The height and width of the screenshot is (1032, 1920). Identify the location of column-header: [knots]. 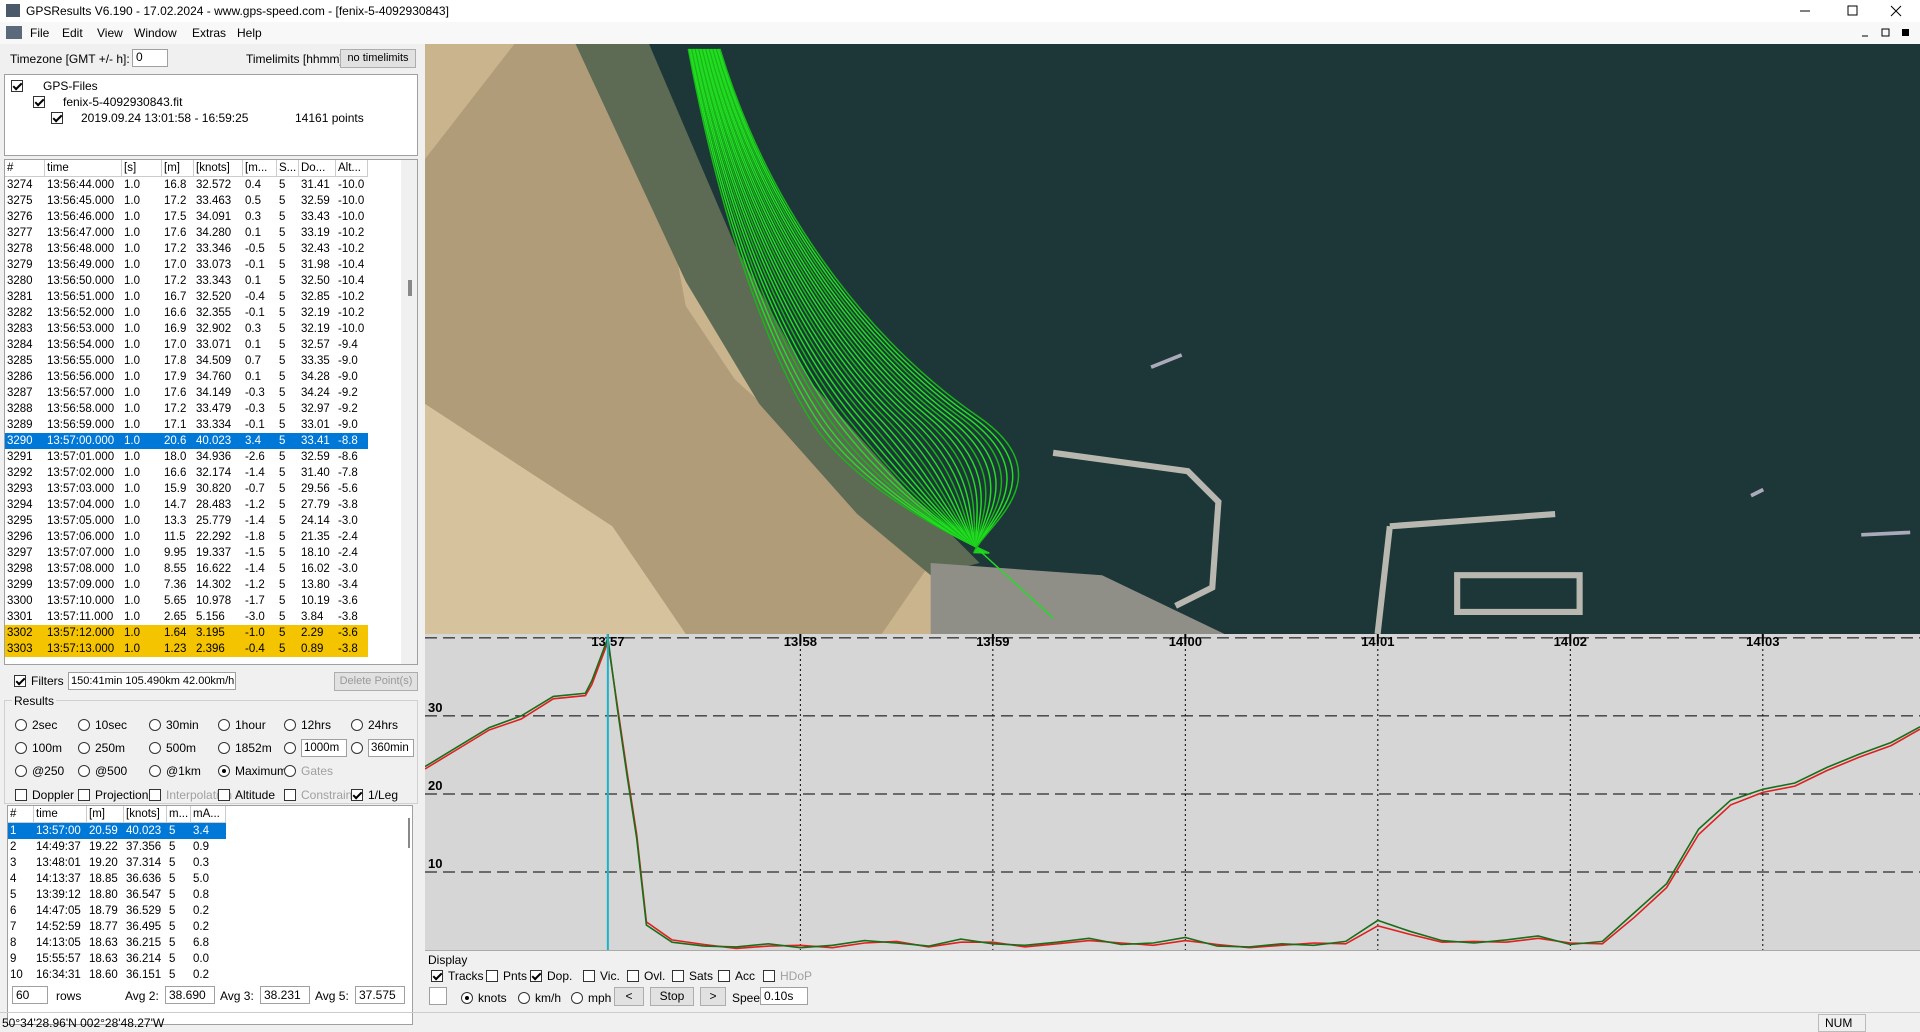
(145, 814).